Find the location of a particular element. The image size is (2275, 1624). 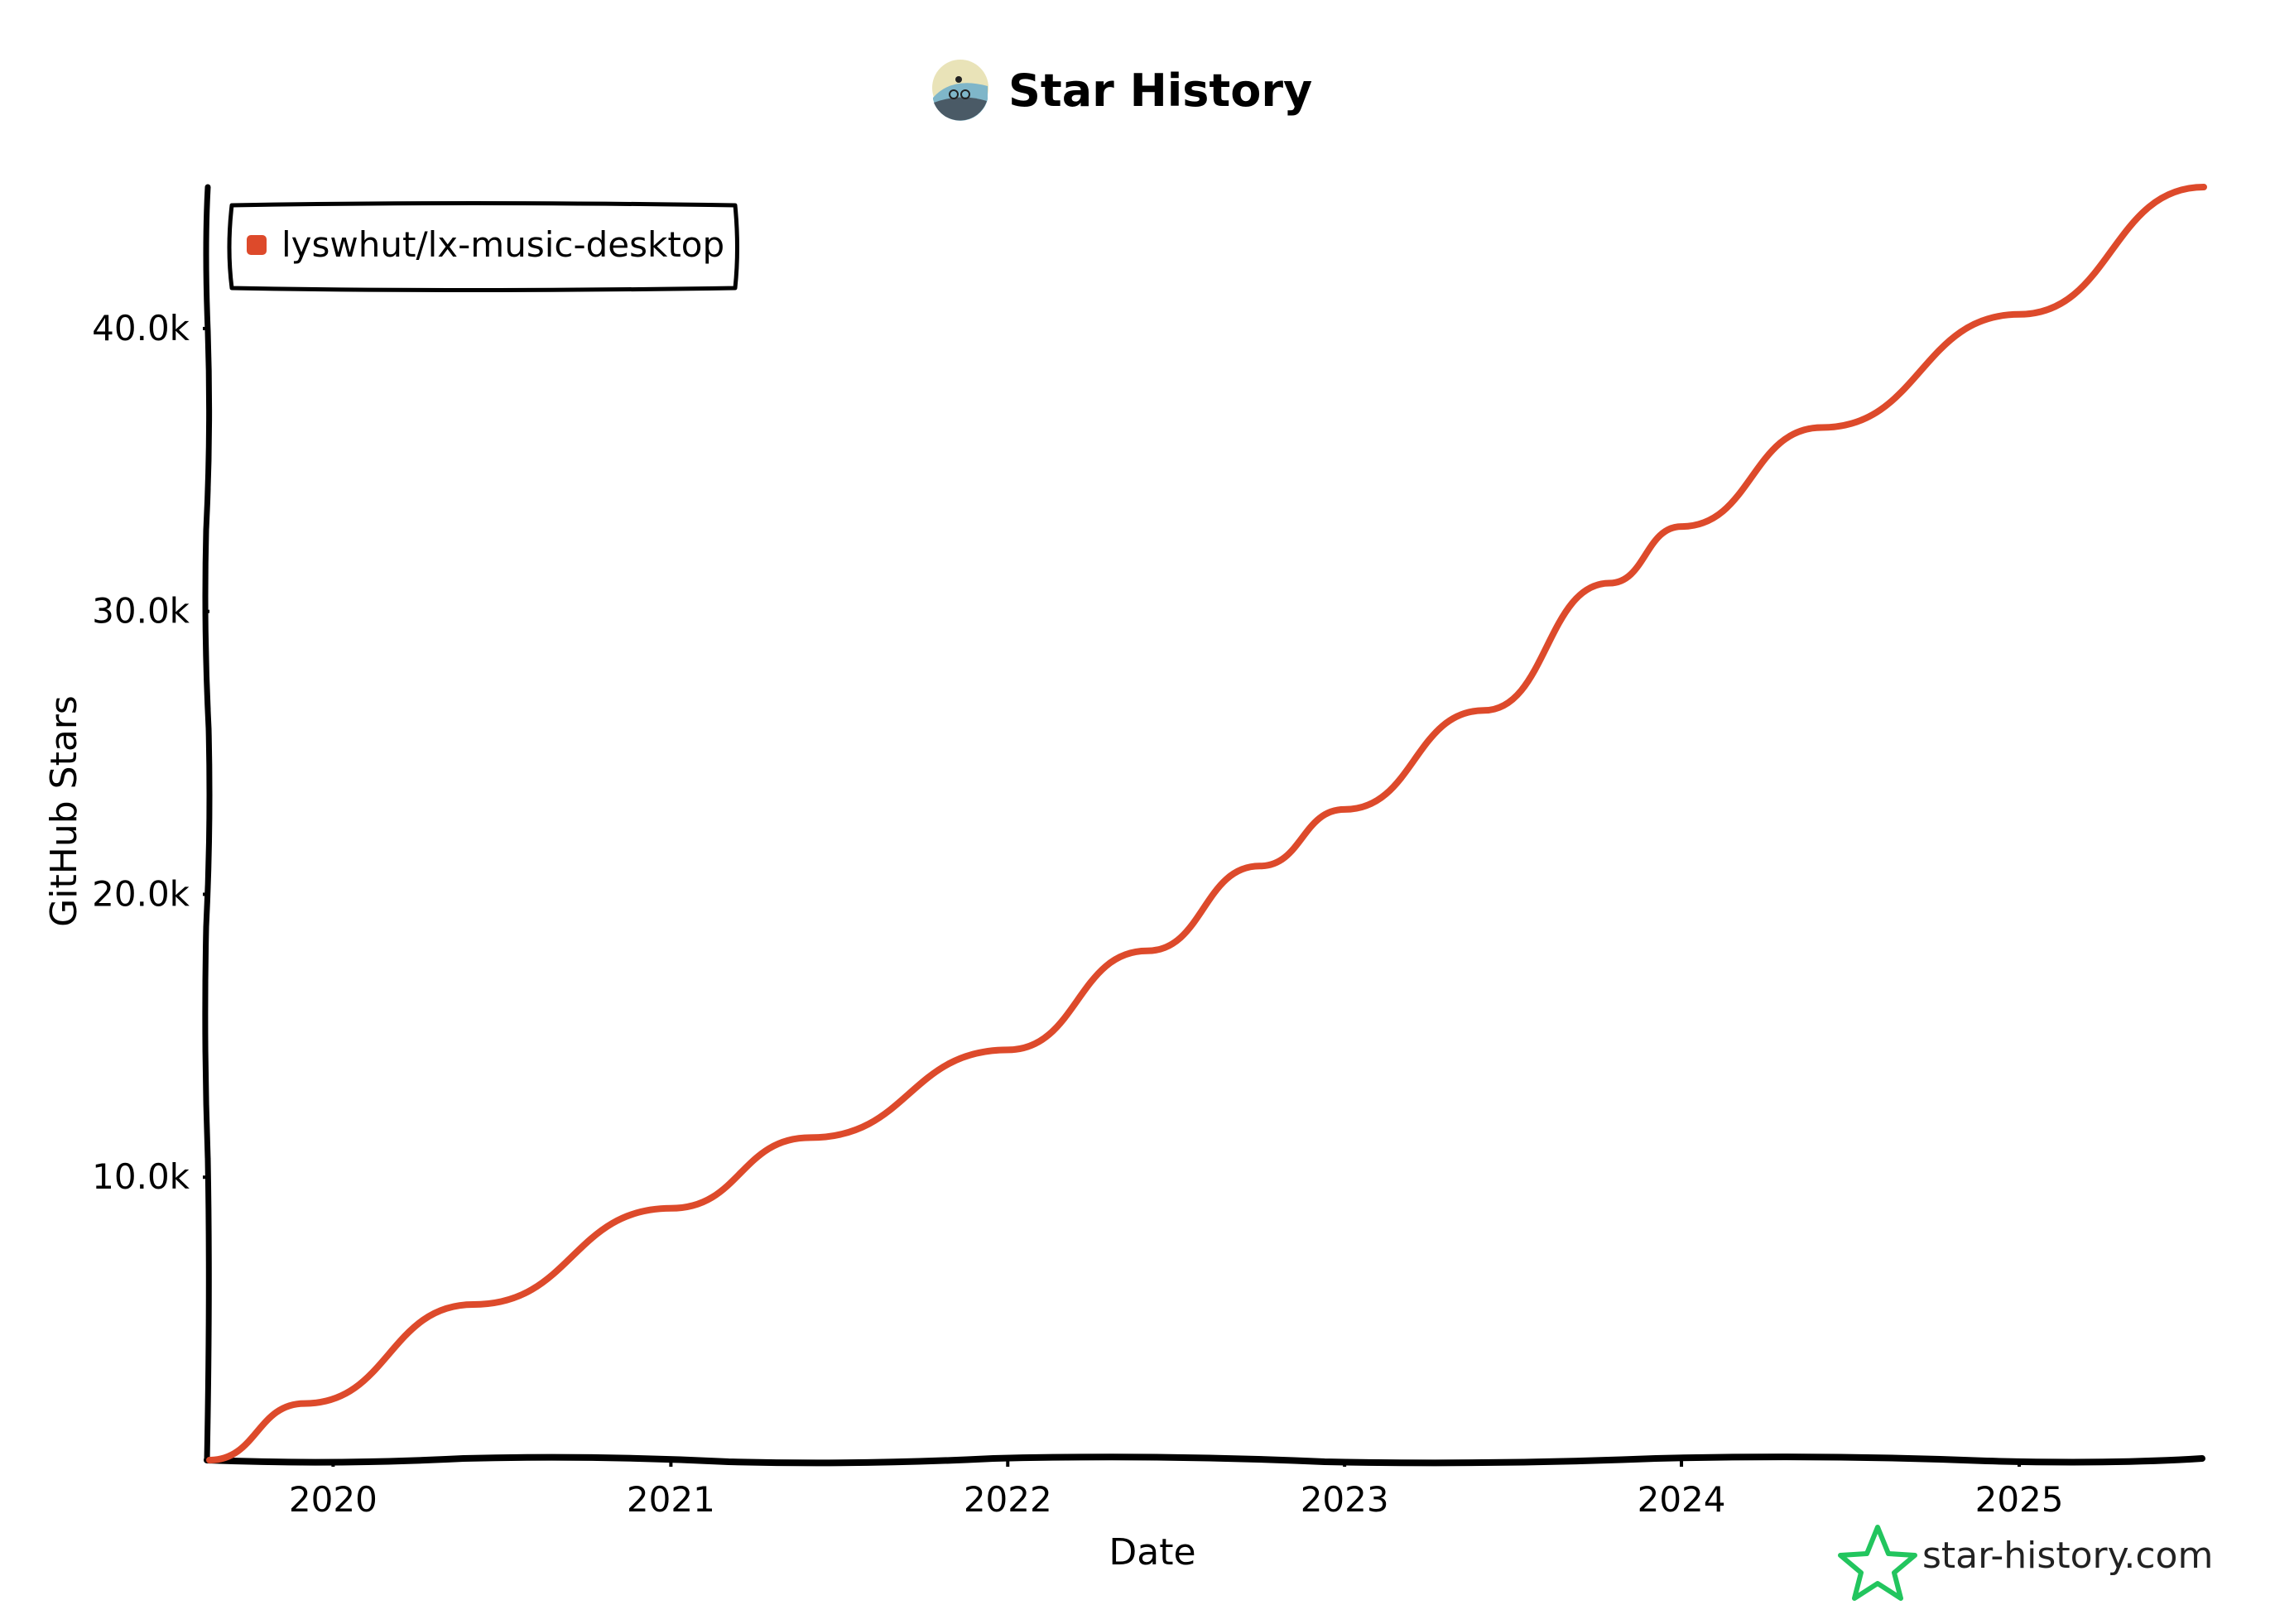

y-tick-label: 40.0k is located at coordinates (141, 328).